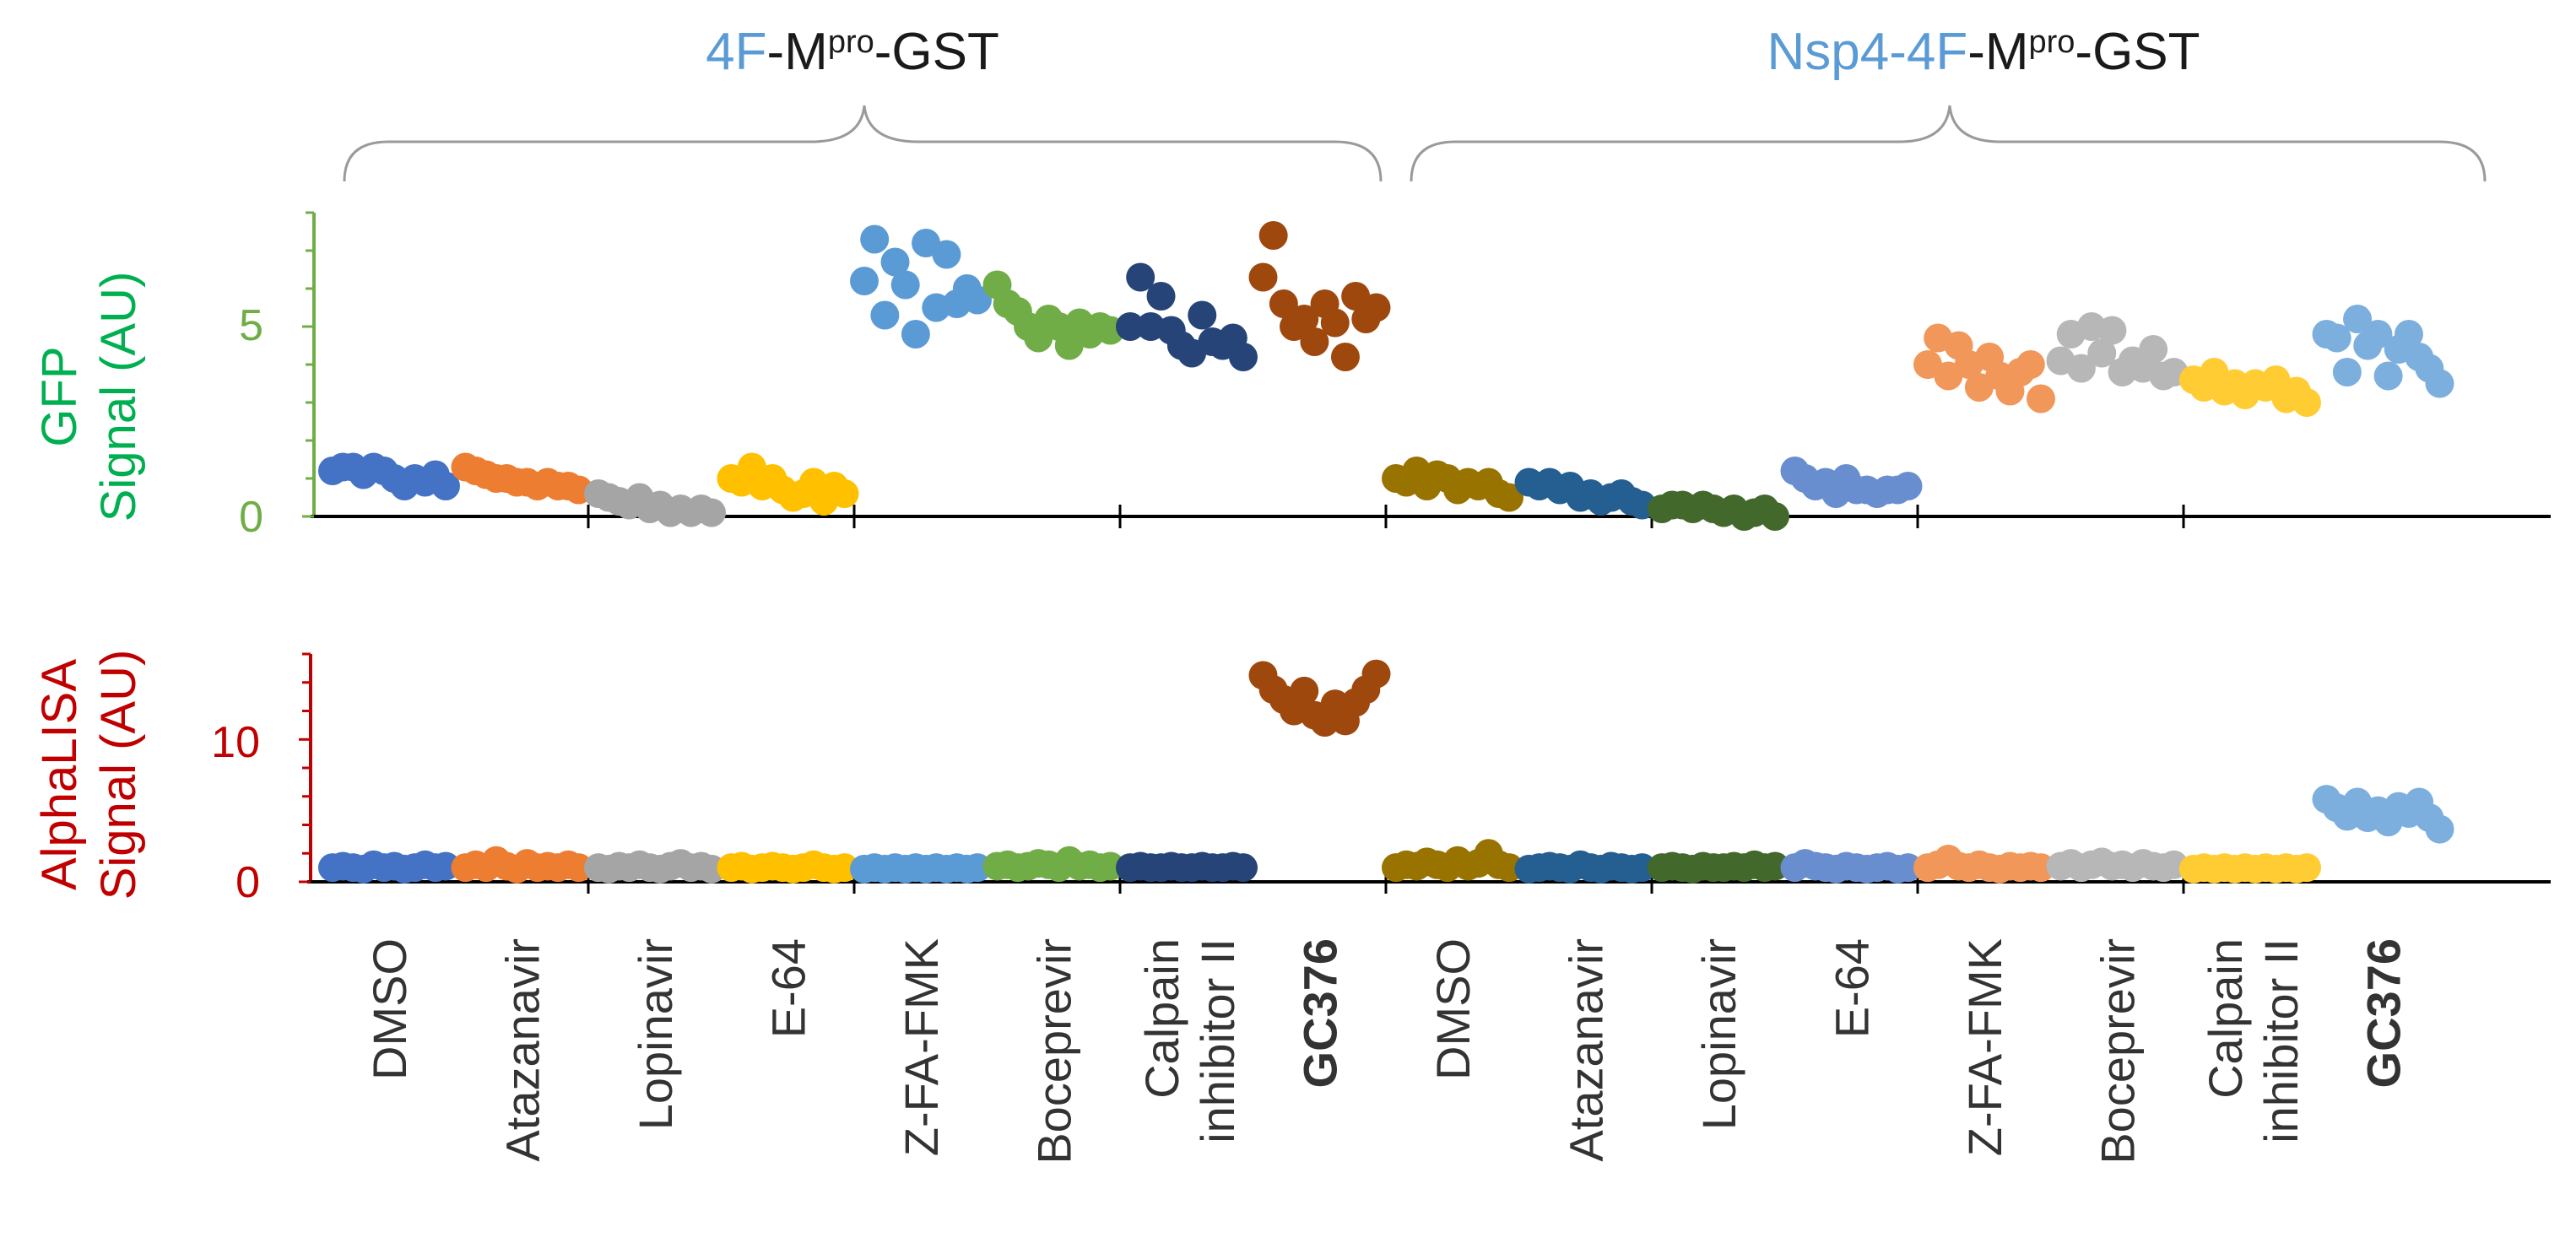 This screenshot has width=2576, height=1243. I want to click on gfp-y-label-line1: GFP, so click(59, 396).